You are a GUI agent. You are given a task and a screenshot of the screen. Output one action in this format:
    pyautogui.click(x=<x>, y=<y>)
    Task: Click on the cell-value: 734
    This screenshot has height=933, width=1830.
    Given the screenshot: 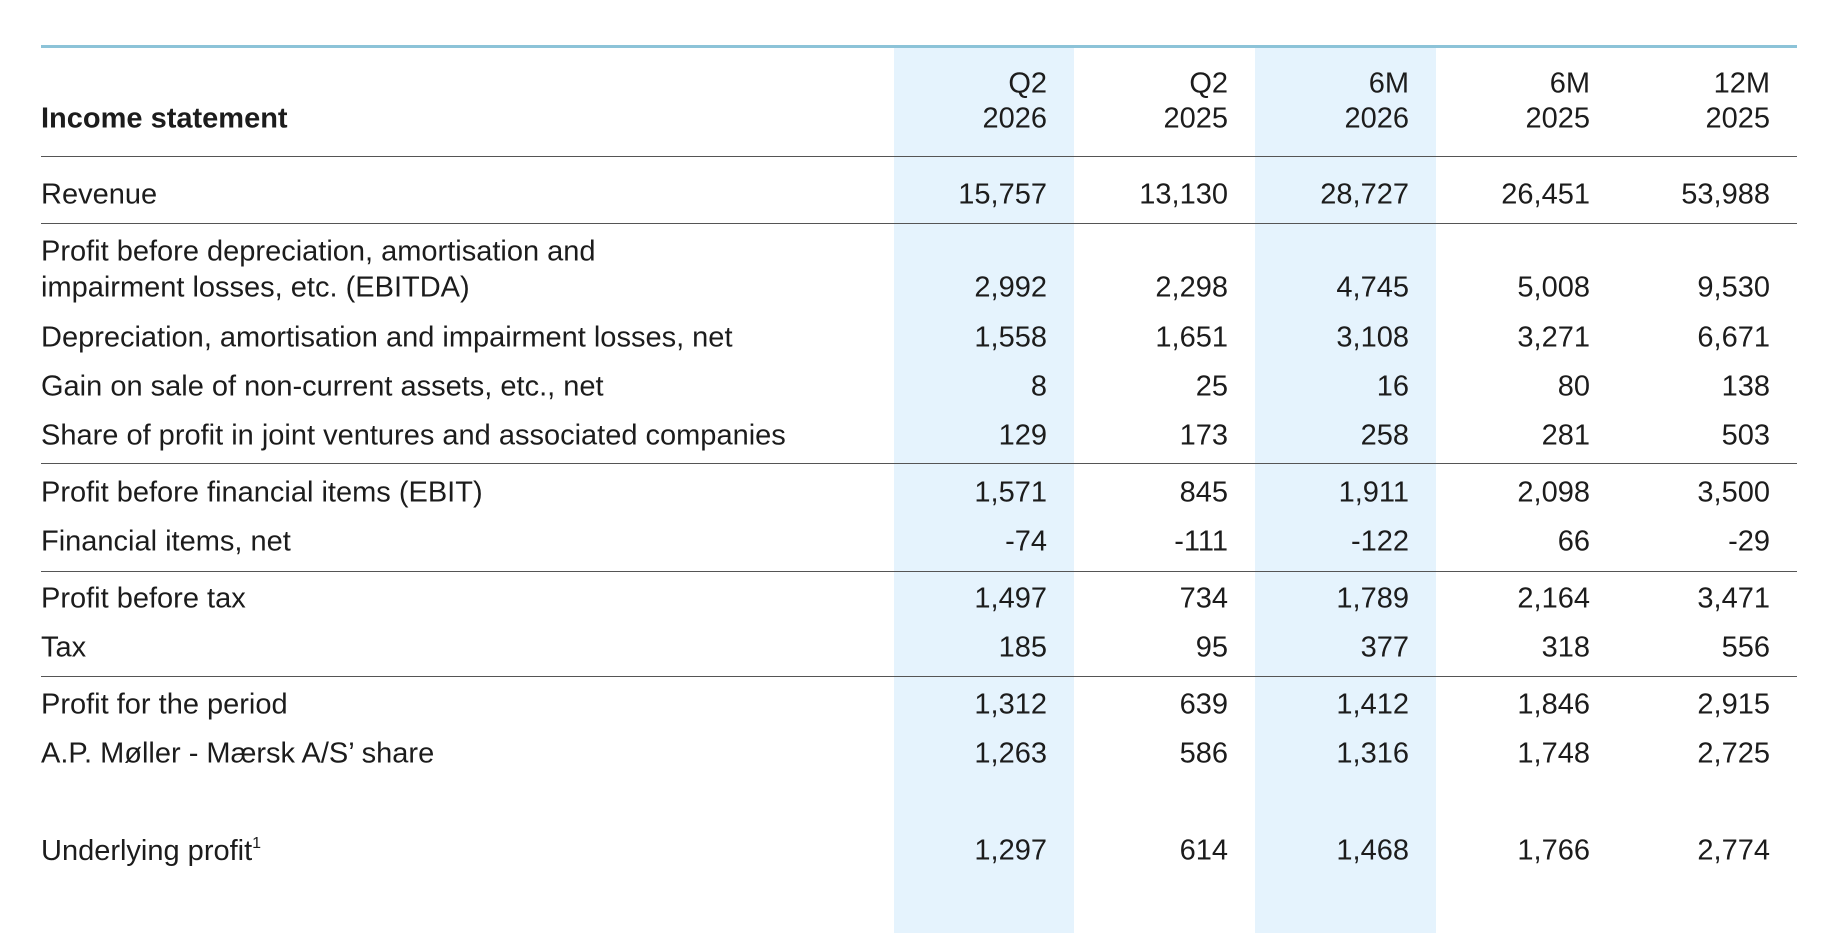 What is the action you would take?
    pyautogui.click(x=1203, y=598)
    